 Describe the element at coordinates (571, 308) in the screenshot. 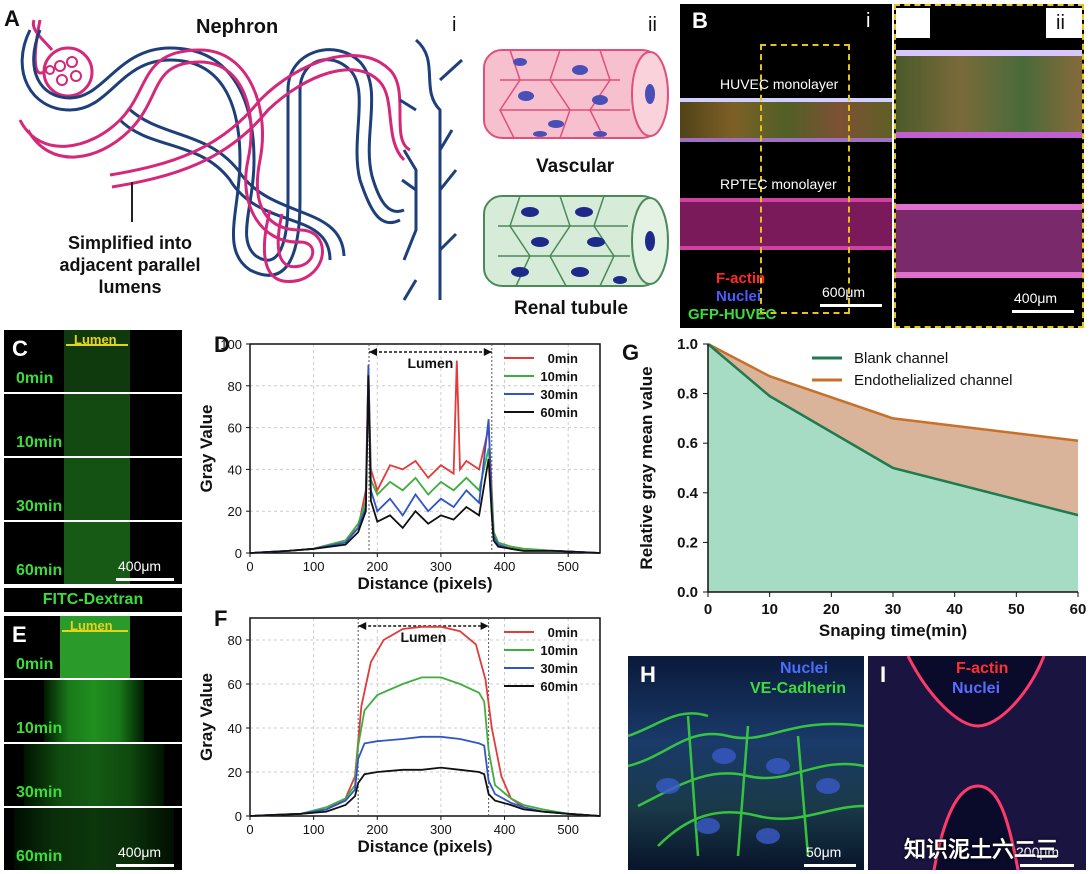

I see `renal-tubule-label: Renal tubule` at that location.